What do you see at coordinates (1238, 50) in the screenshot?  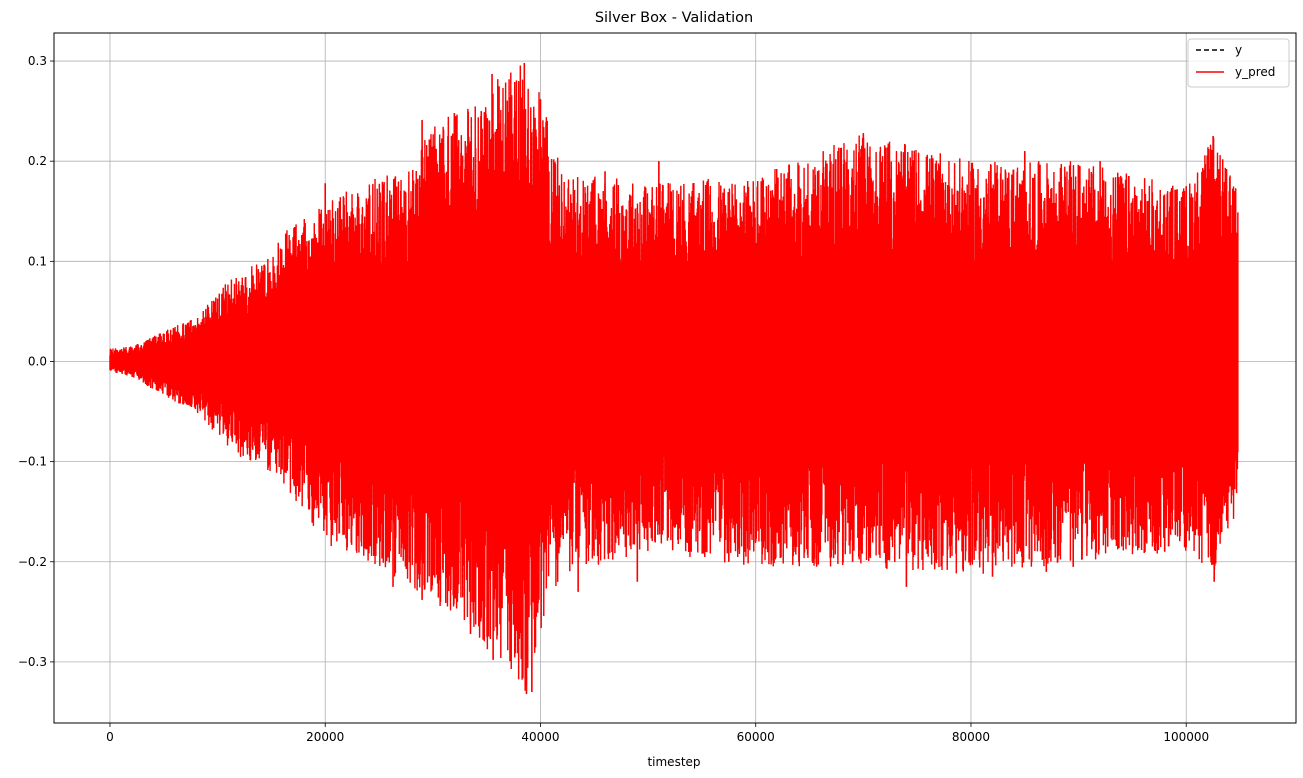 I see `legend-label-y: y` at bounding box center [1238, 50].